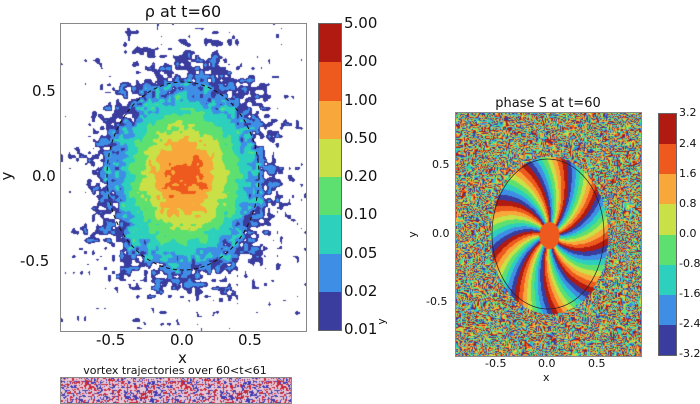 The image size is (700, 404). What do you see at coordinates (361, 214) in the screenshot?
I see `colorbar-label: 0.10` at bounding box center [361, 214].